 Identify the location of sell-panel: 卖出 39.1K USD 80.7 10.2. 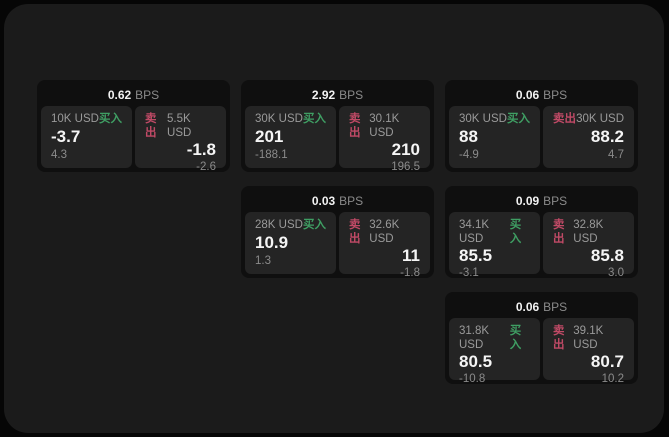
(588, 351).